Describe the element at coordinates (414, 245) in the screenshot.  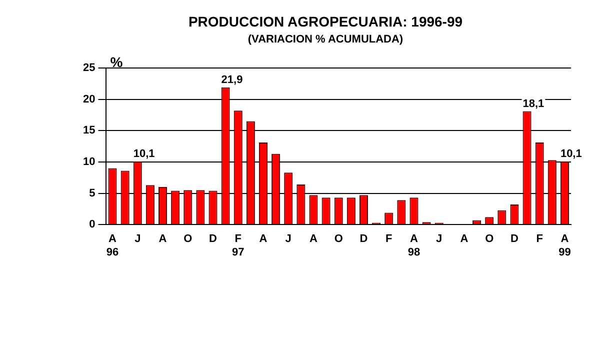
I see `x-tick-label: A 98` at that location.